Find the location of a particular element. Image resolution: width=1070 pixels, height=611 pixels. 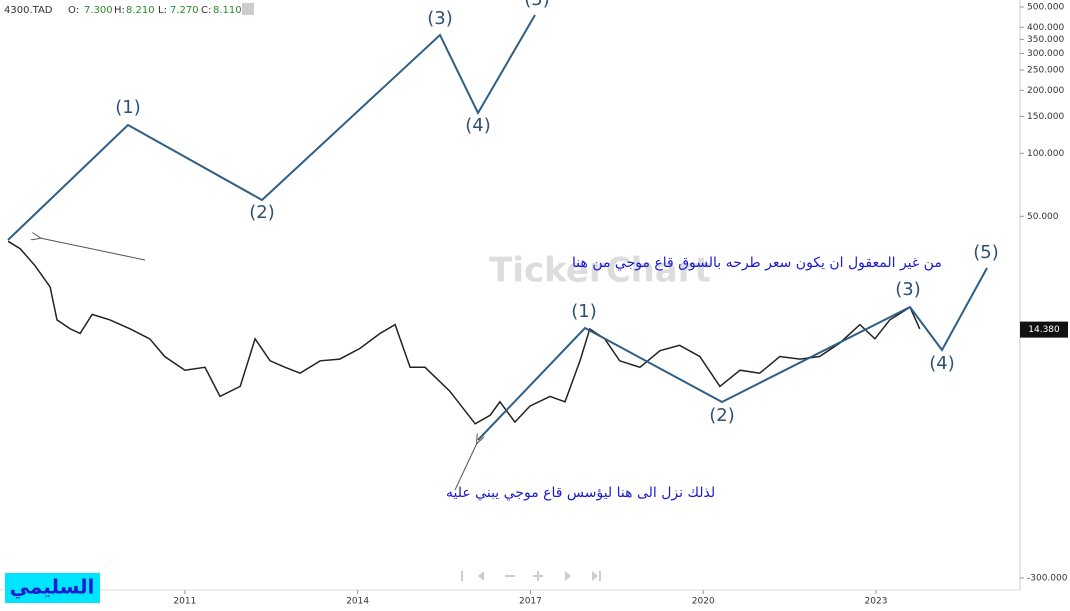

y-tick-label: 350.000 is located at coordinates (1045, 40).